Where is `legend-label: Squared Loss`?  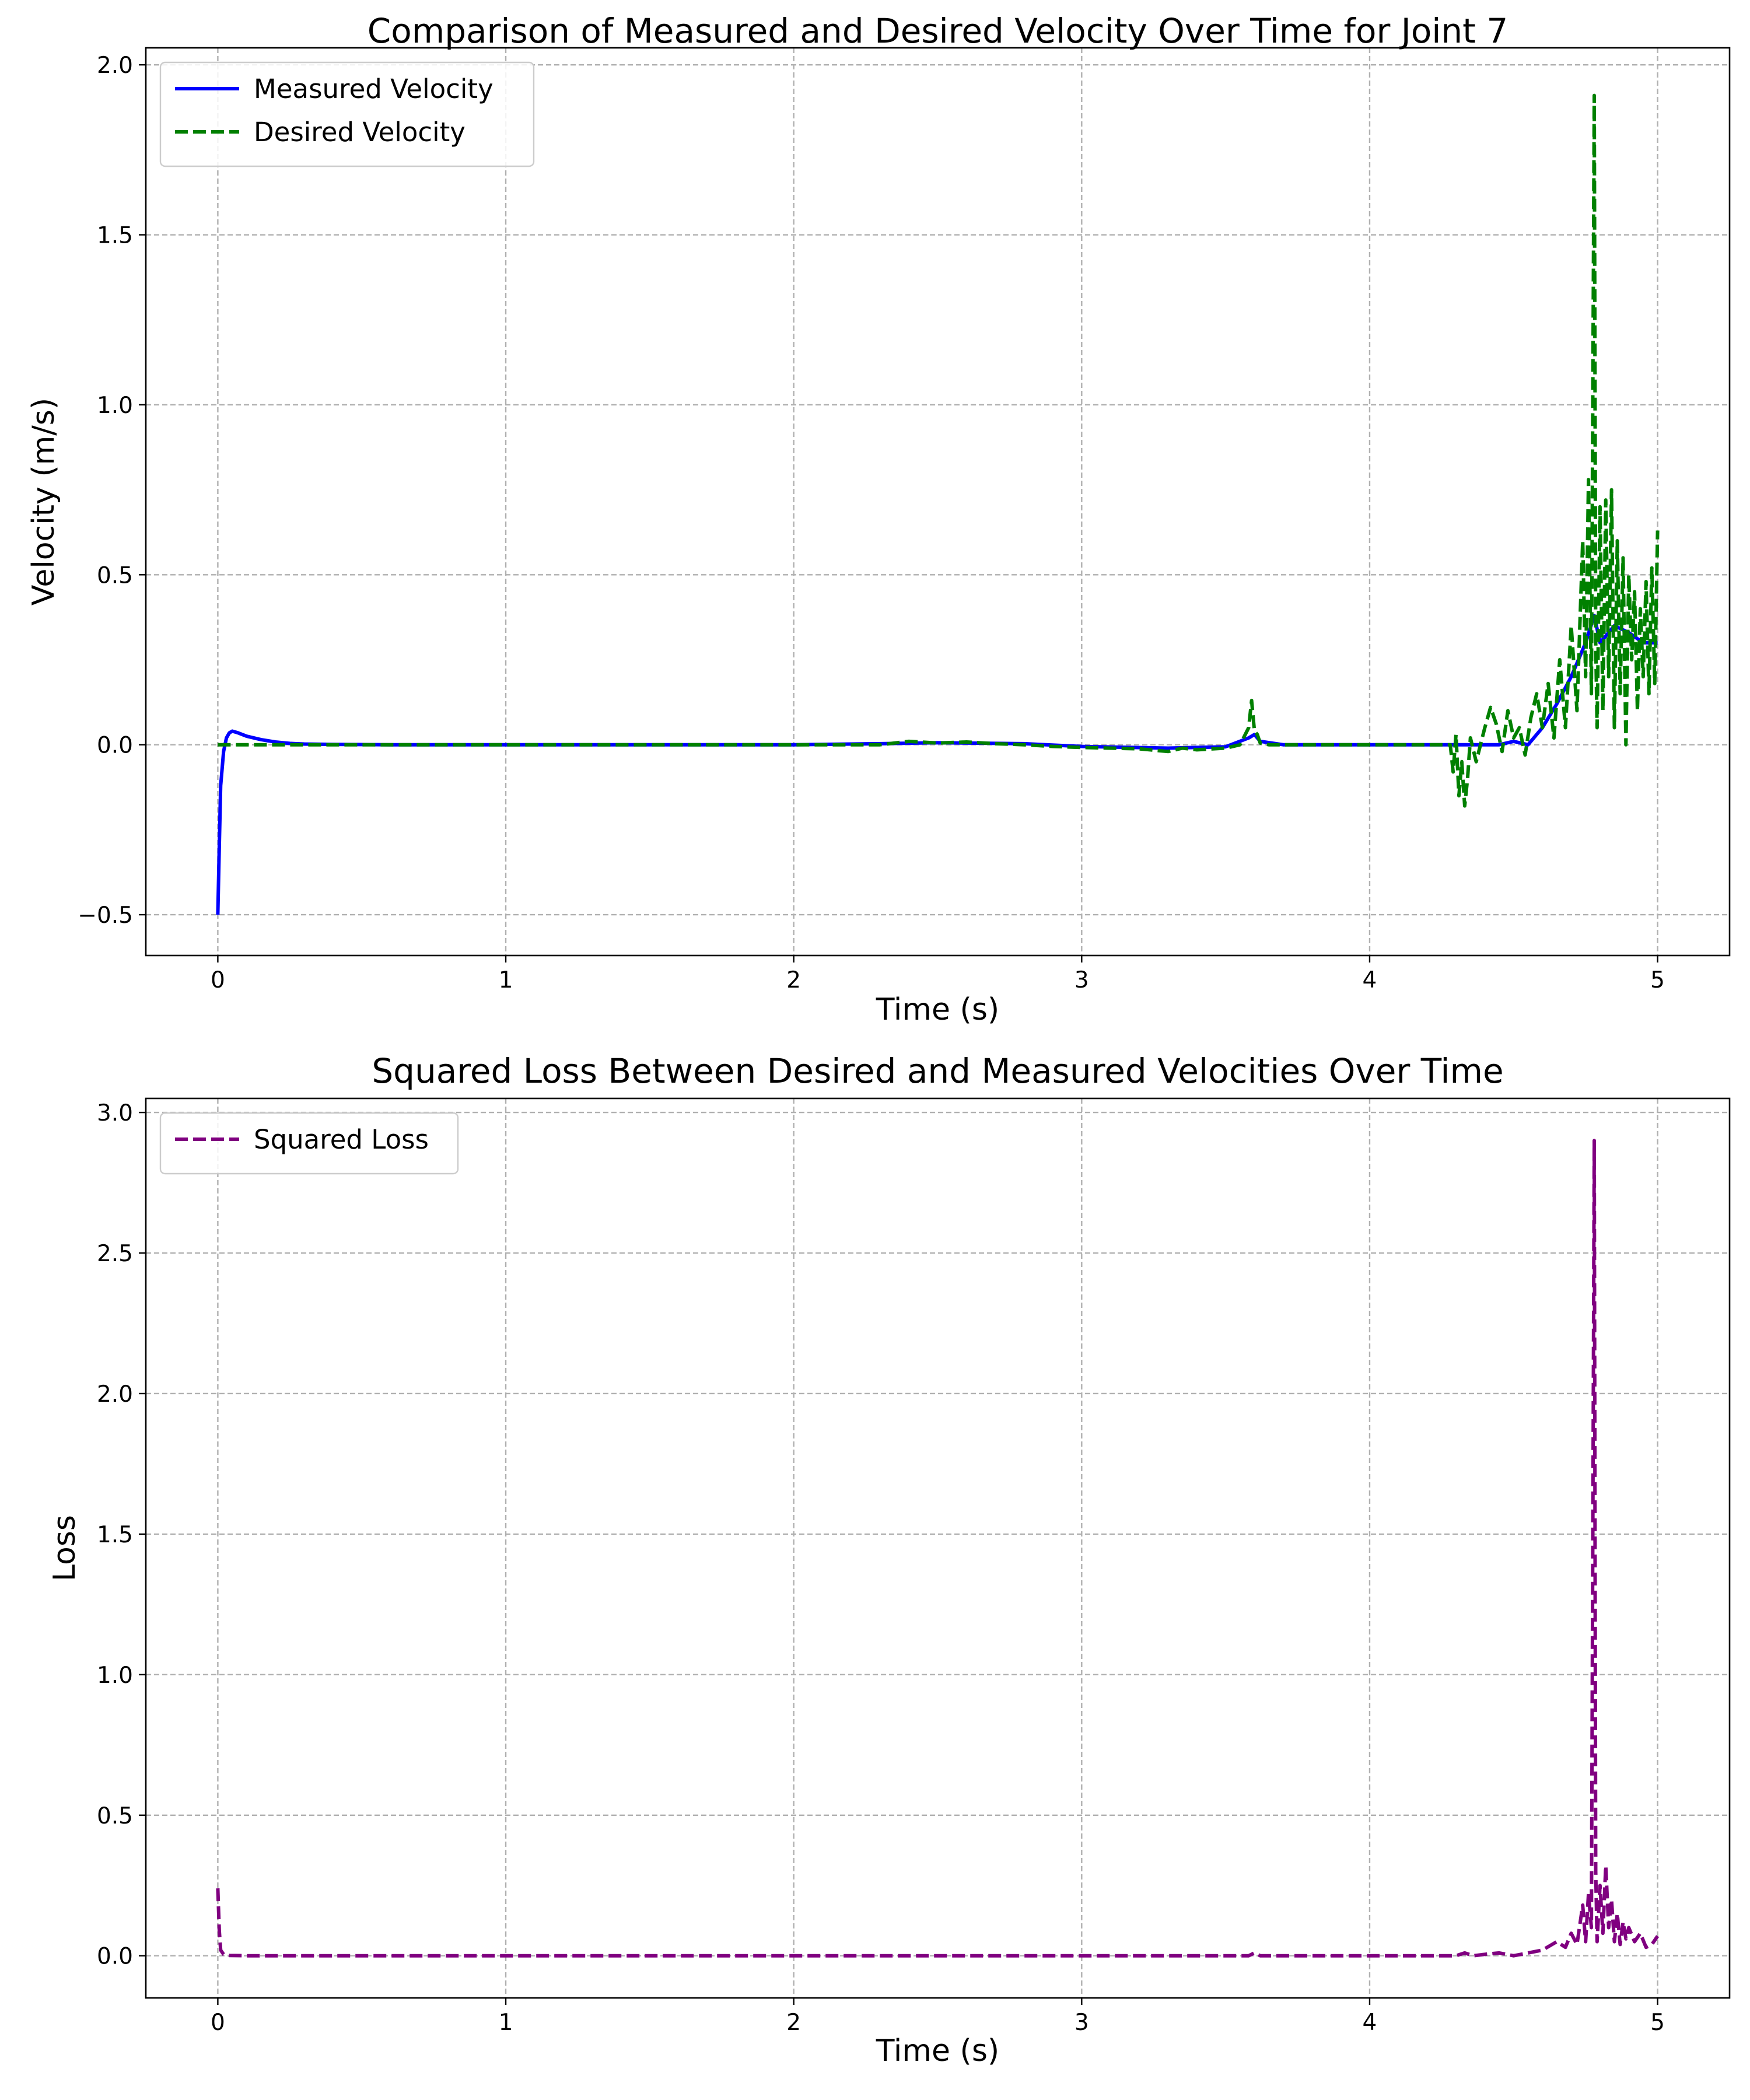
legend-label: Squared Loss is located at coordinates (342, 1139).